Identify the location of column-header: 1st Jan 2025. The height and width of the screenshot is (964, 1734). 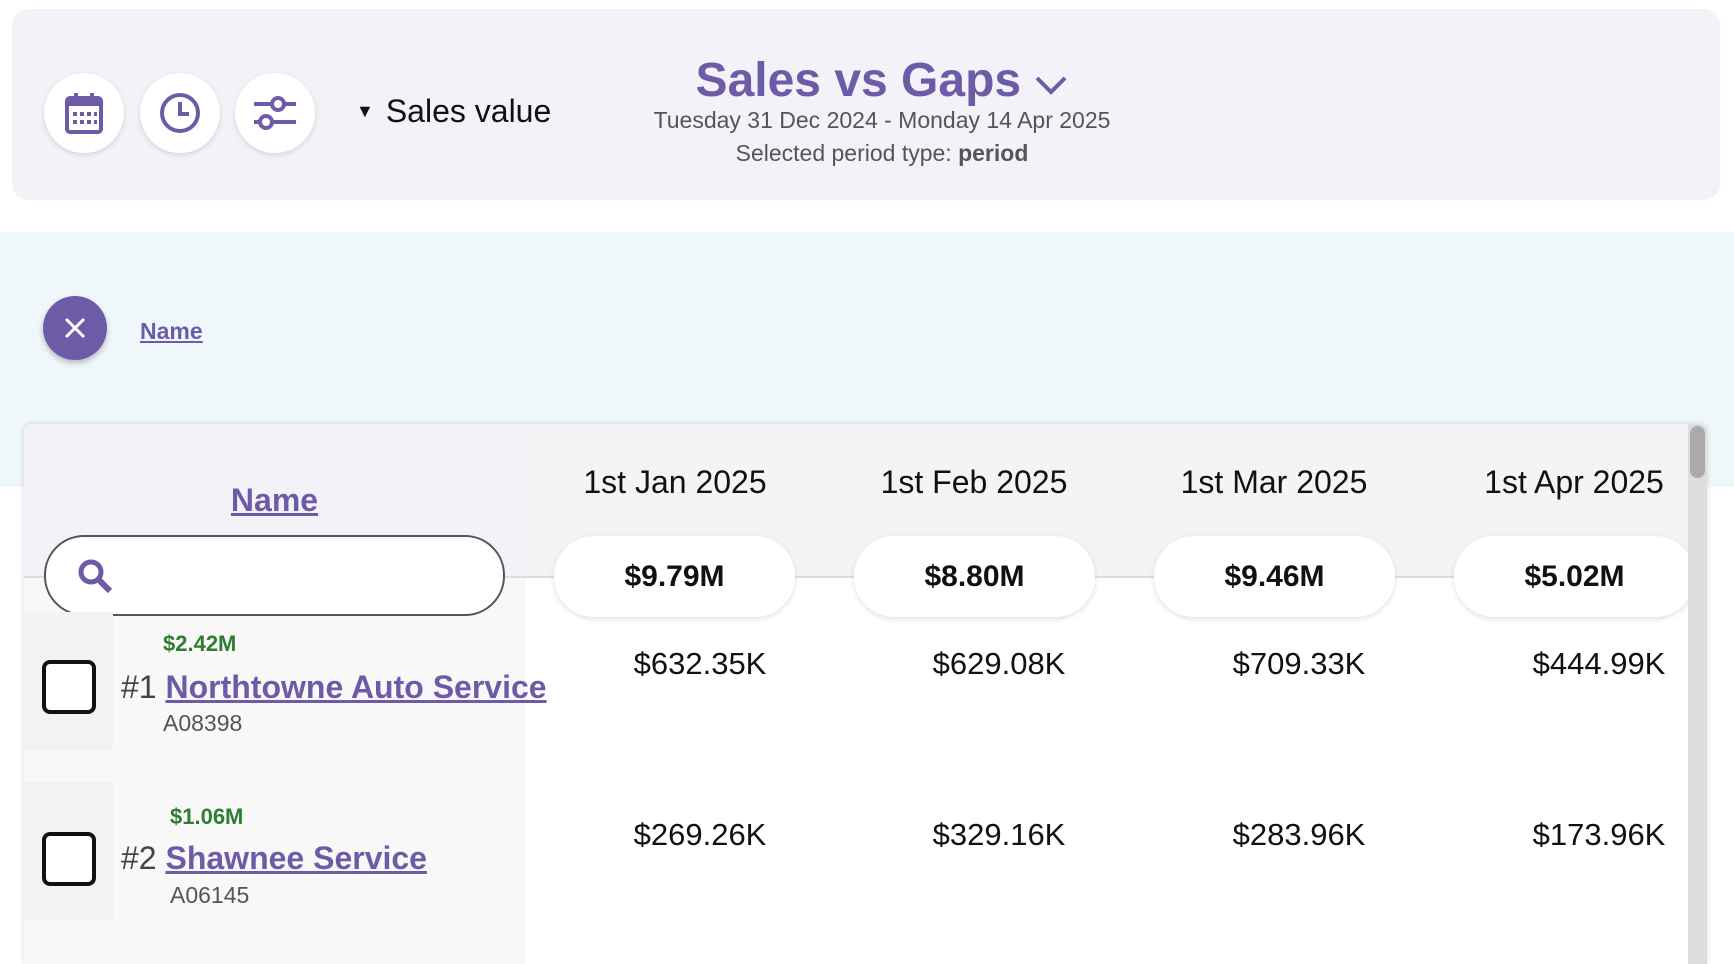
(675, 482).